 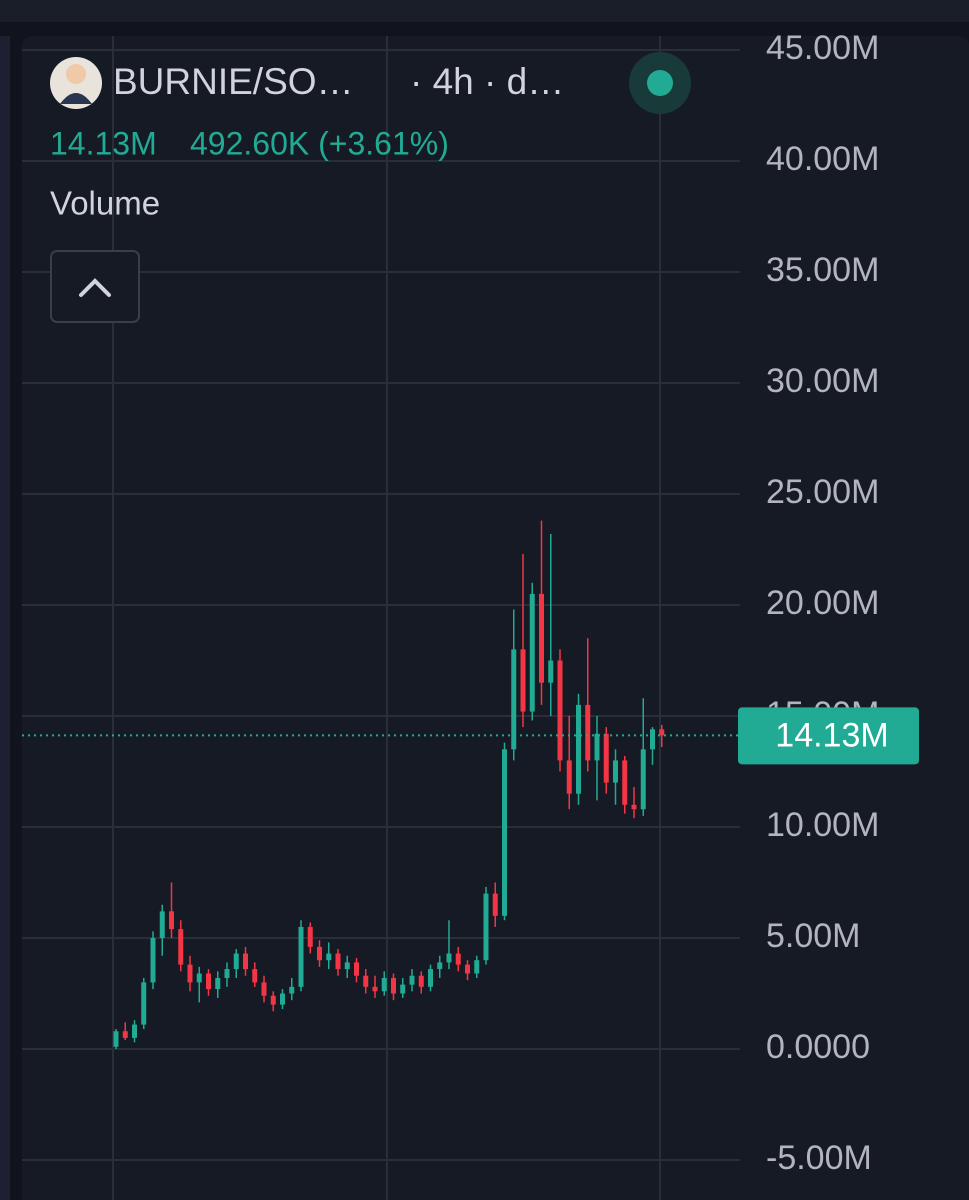 What do you see at coordinates (822, 270) in the screenshot?
I see `y-tick-label: 35.00M` at bounding box center [822, 270].